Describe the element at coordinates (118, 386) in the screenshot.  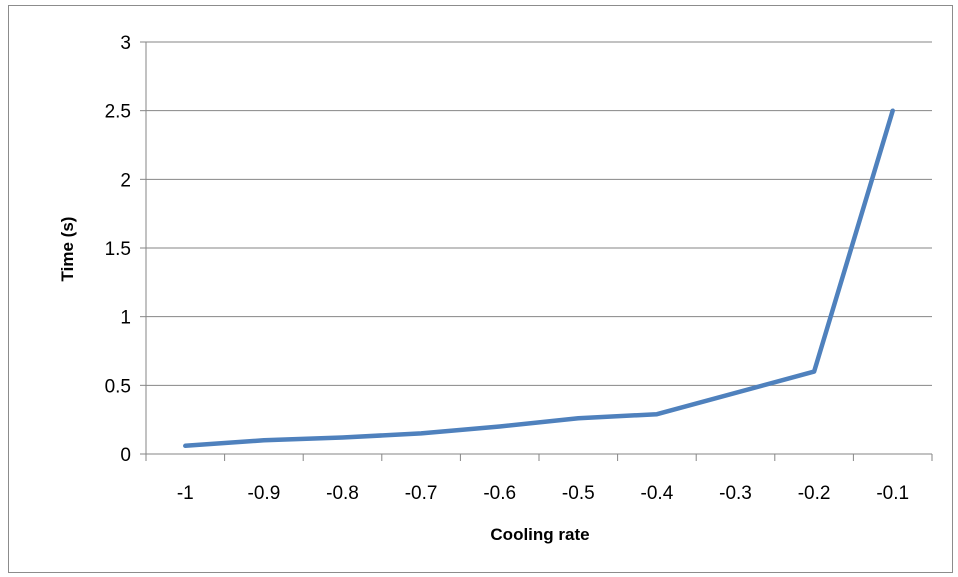
I see `y-tick-label: 0.5` at that location.